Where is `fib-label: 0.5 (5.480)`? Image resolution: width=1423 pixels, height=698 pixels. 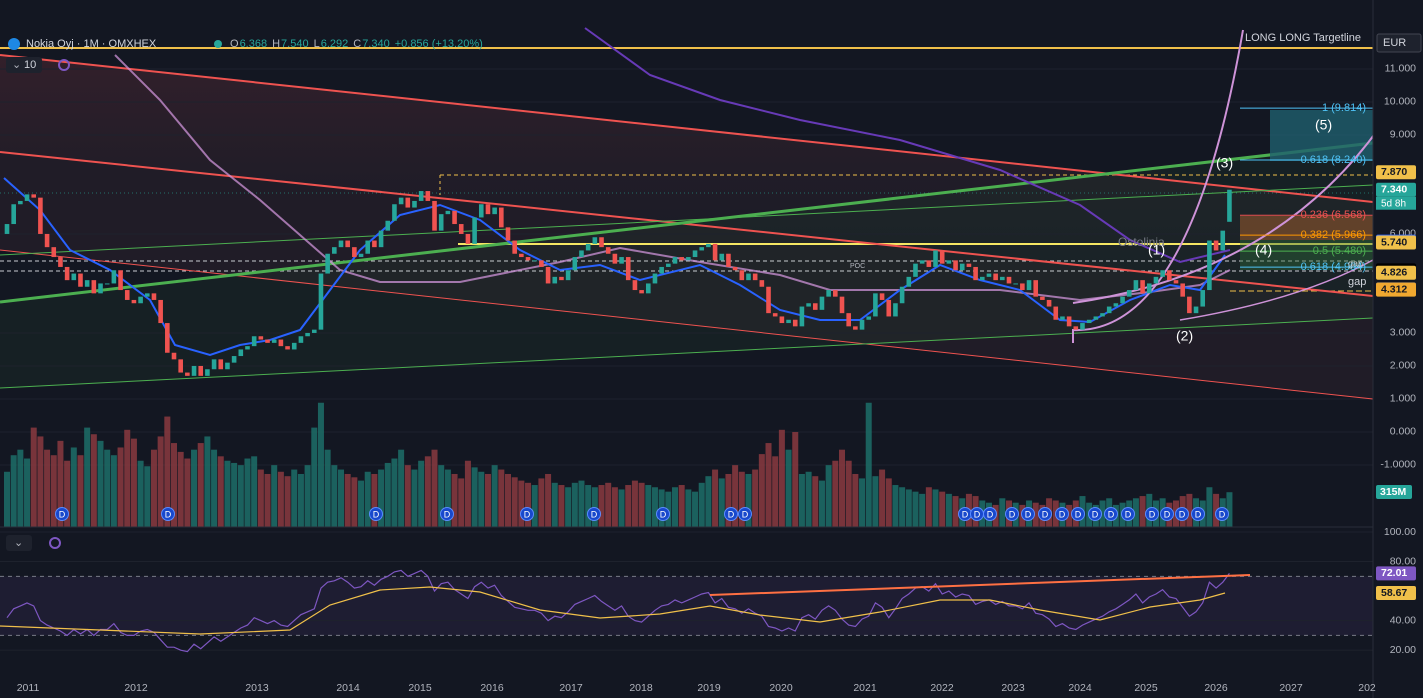
fib-label: 0.5 (5.480) is located at coordinates (1339, 251).